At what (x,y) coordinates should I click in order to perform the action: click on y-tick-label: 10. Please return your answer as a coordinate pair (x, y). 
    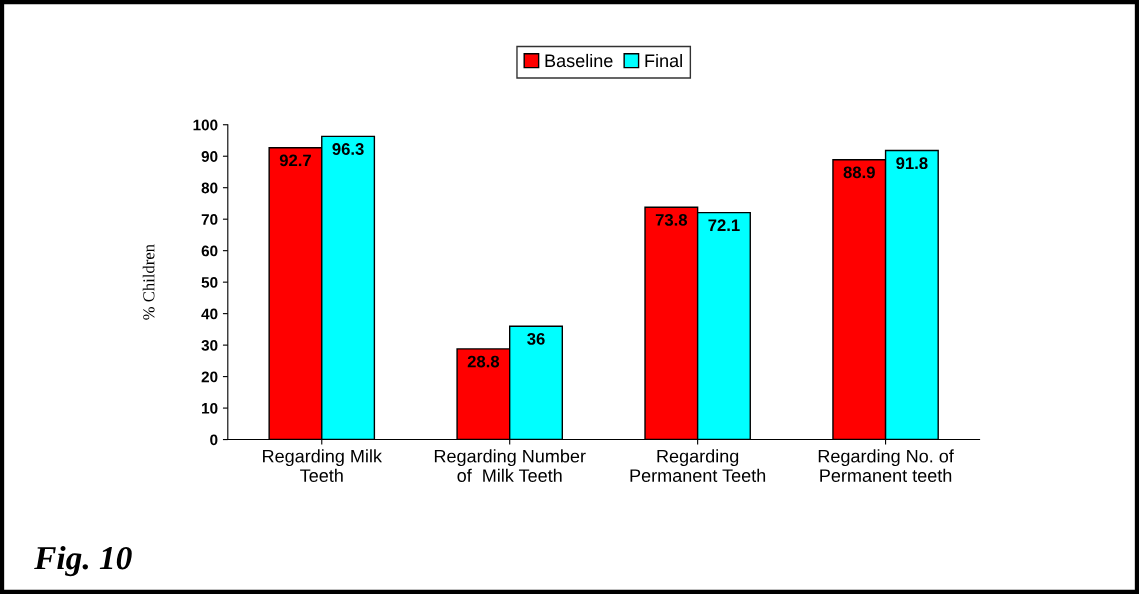
    Looking at the image, I should click on (210, 408).